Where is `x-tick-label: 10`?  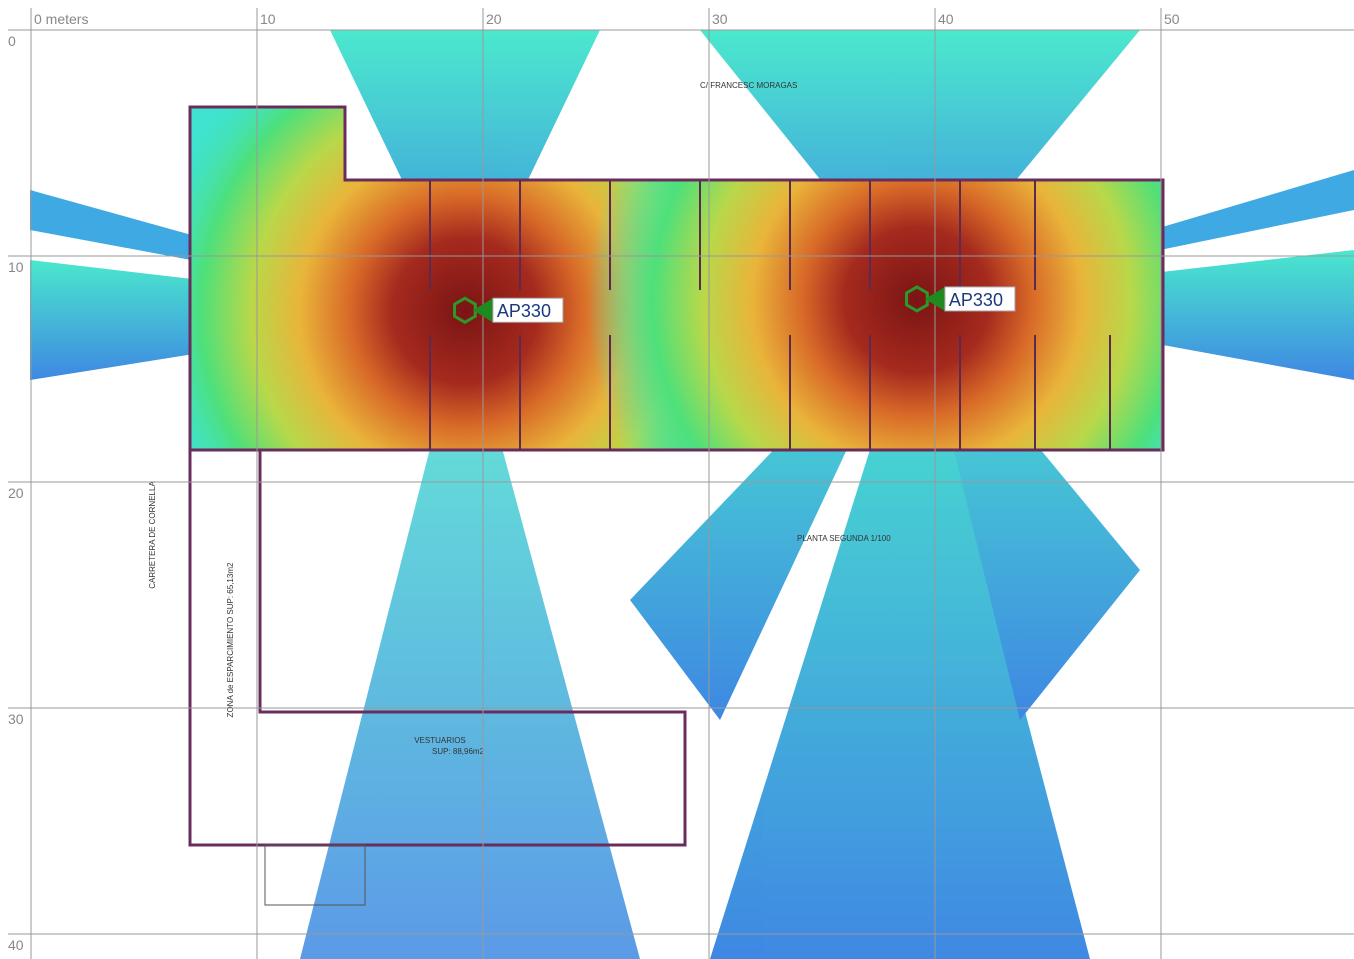
x-tick-label: 10 is located at coordinates (268, 19).